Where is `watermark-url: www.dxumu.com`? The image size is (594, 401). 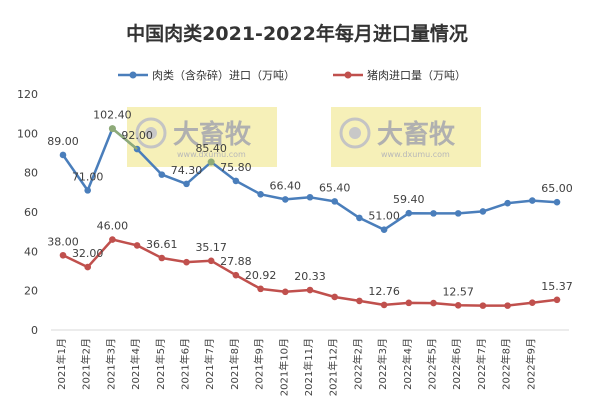 watermark-url: www.dxumu.com is located at coordinates (415, 154).